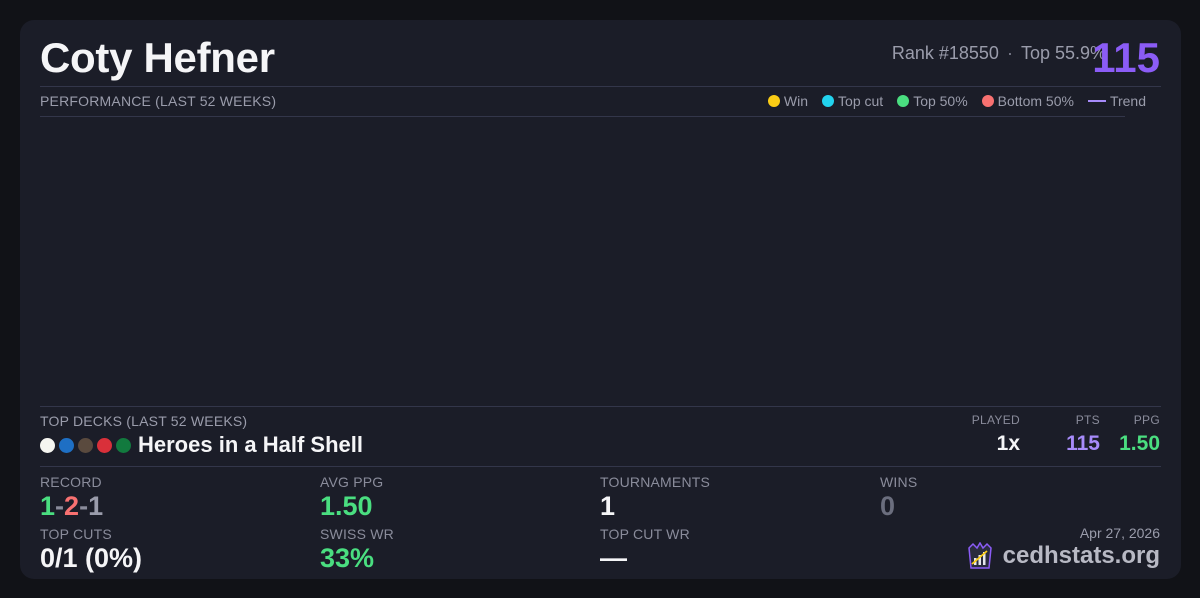 The height and width of the screenshot is (598, 1200). What do you see at coordinates (940, 101) in the screenshot?
I see `legend-label: Top 50%` at bounding box center [940, 101].